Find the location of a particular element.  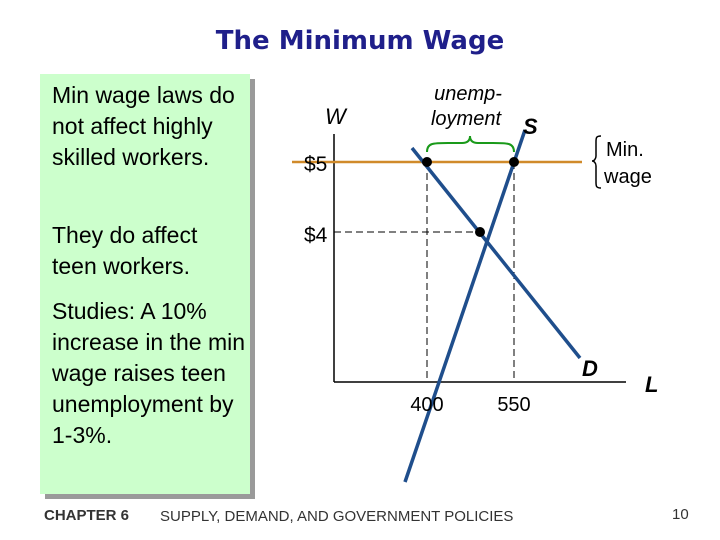

paragraph-teen-workers: They do affect teen workers. is located at coordinates (125, 250).